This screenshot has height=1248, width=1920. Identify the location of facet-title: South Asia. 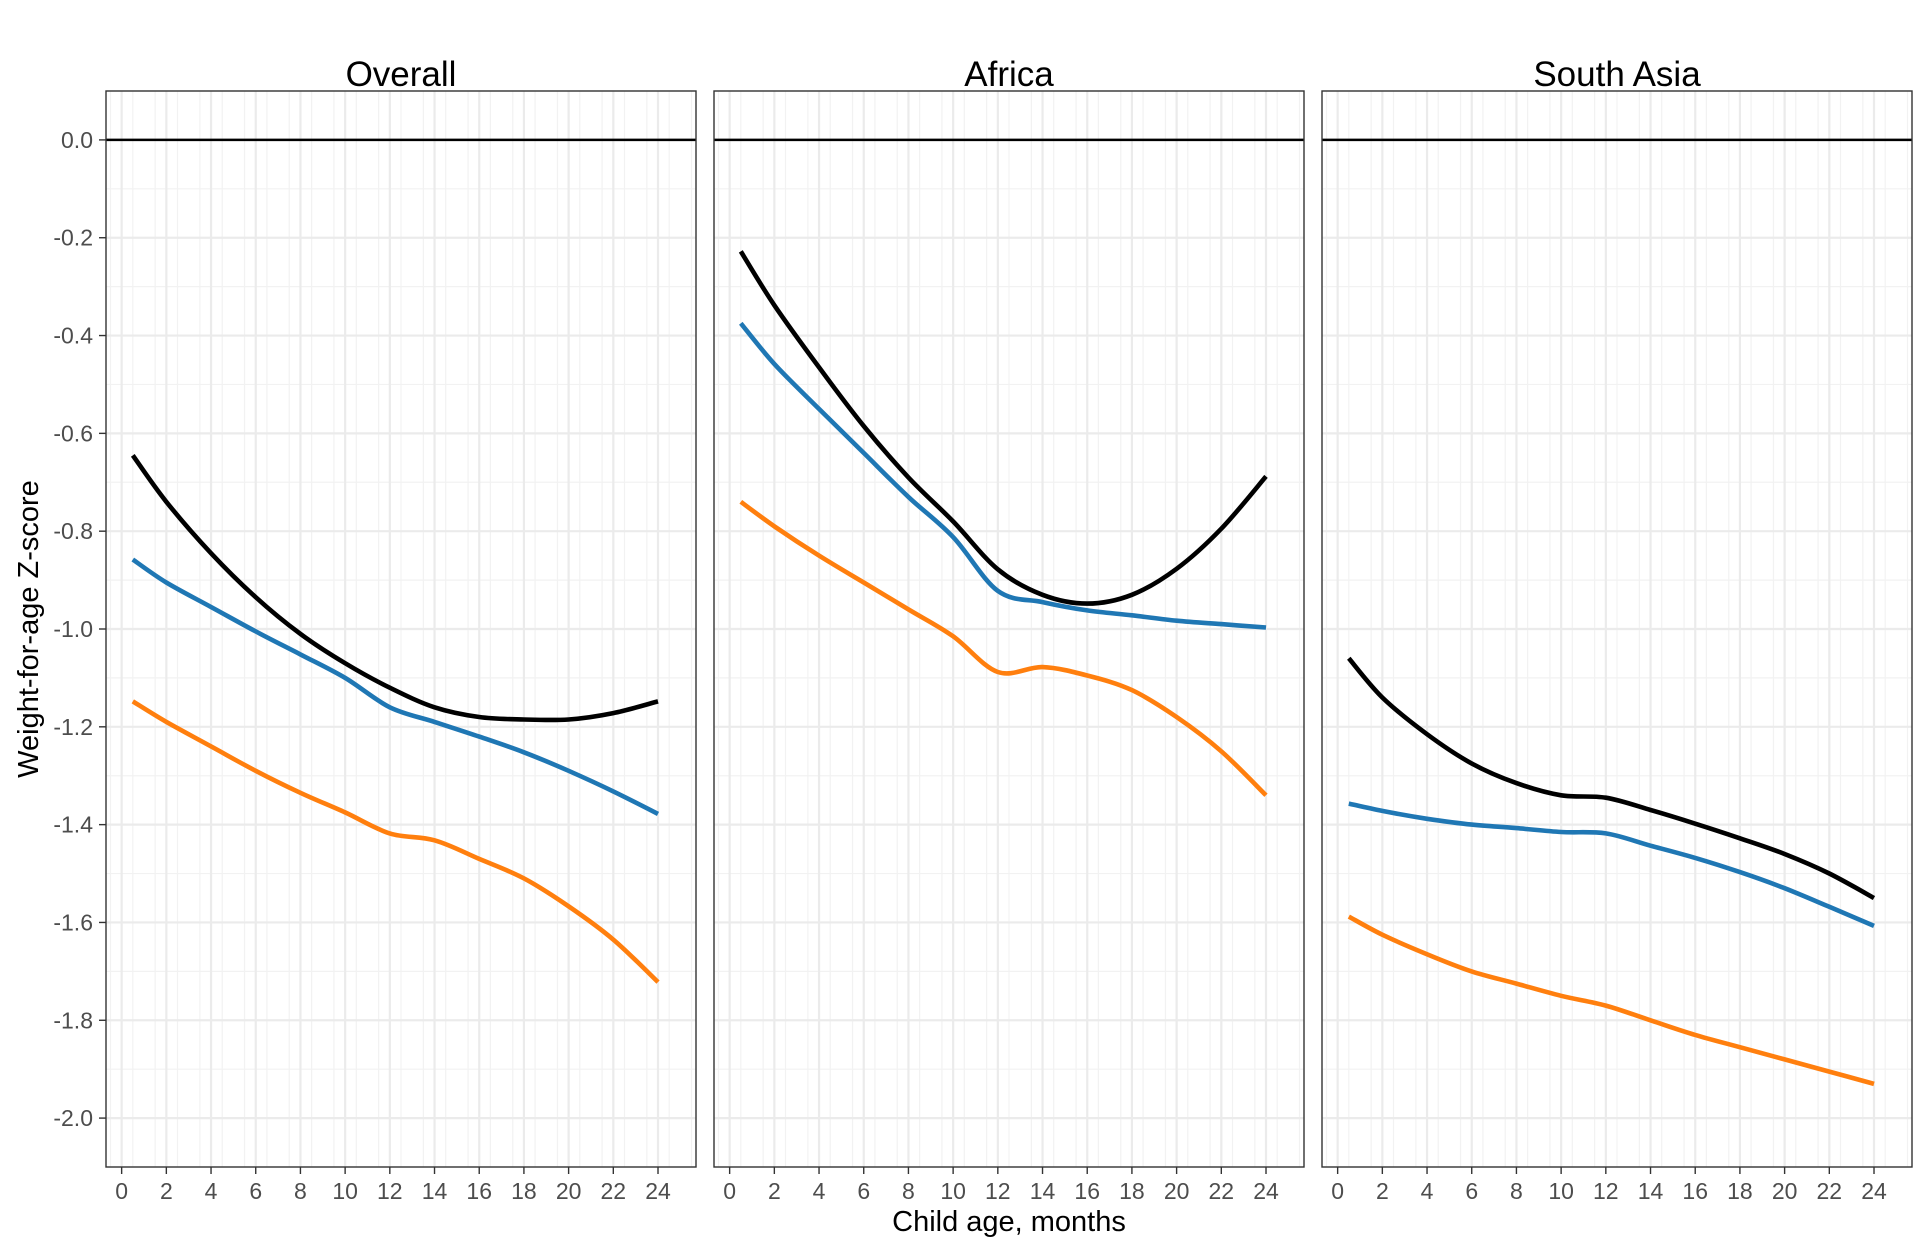
(1617, 74).